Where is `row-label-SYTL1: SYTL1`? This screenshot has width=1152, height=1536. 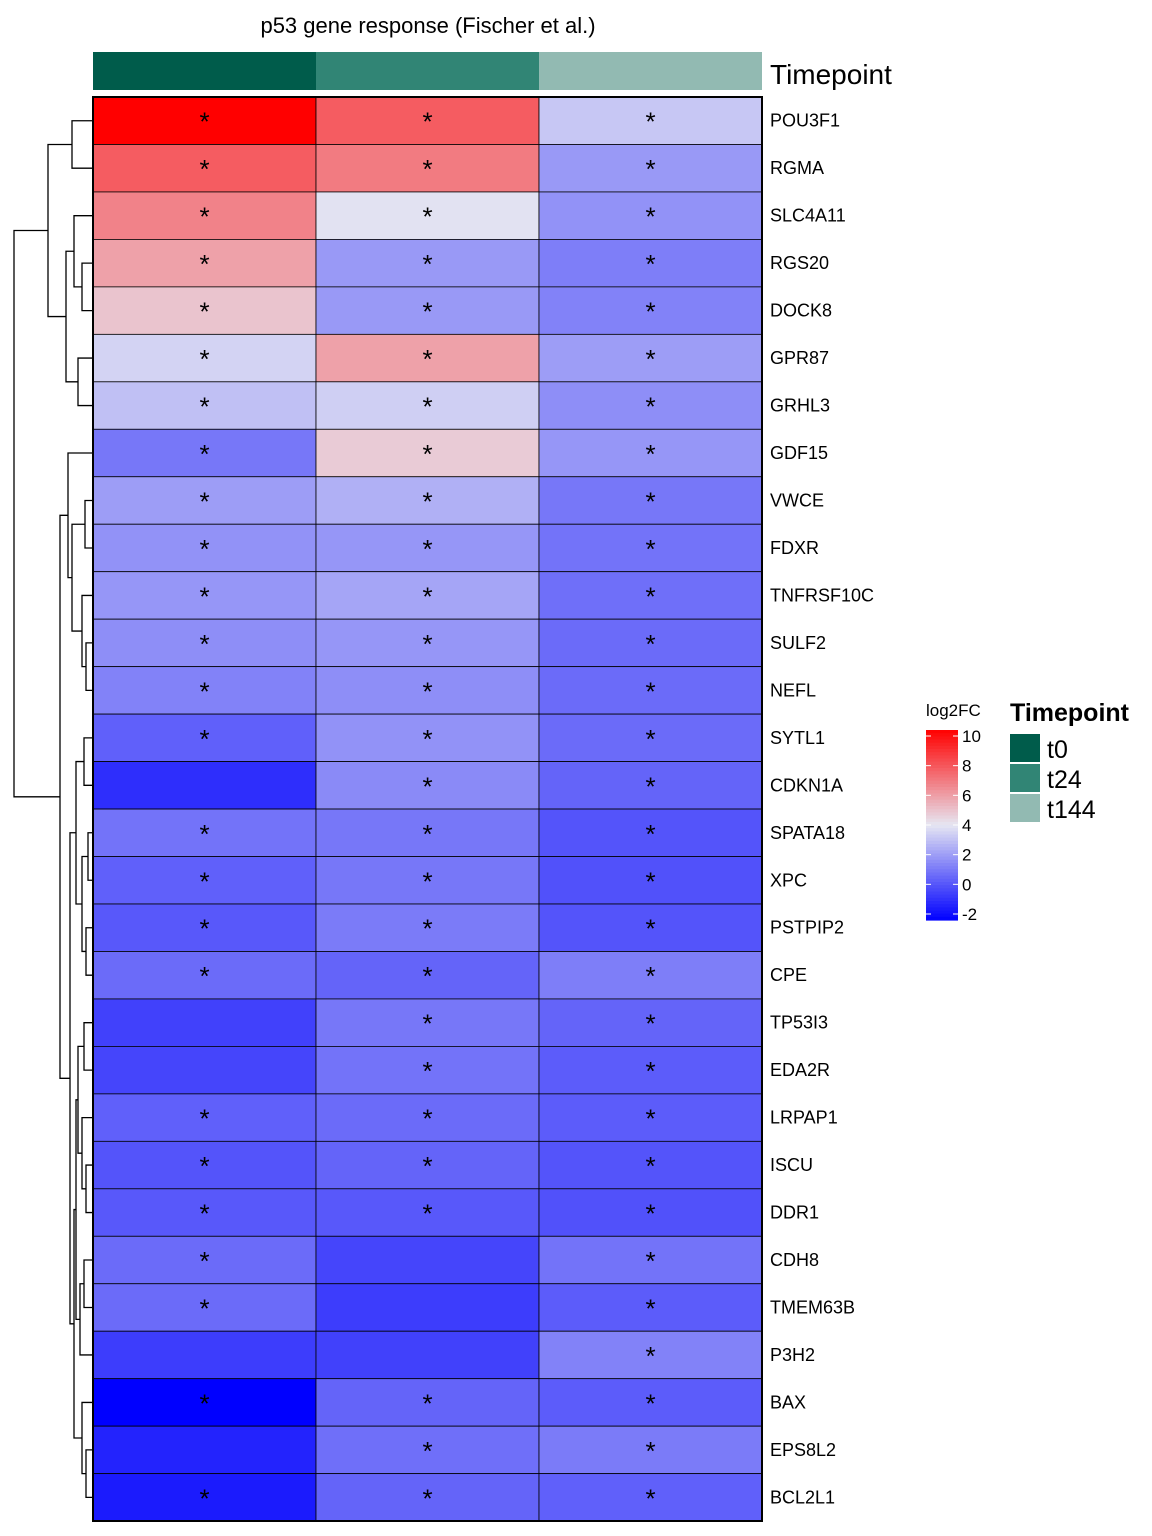 row-label-SYTL1: SYTL1 is located at coordinates (797, 738).